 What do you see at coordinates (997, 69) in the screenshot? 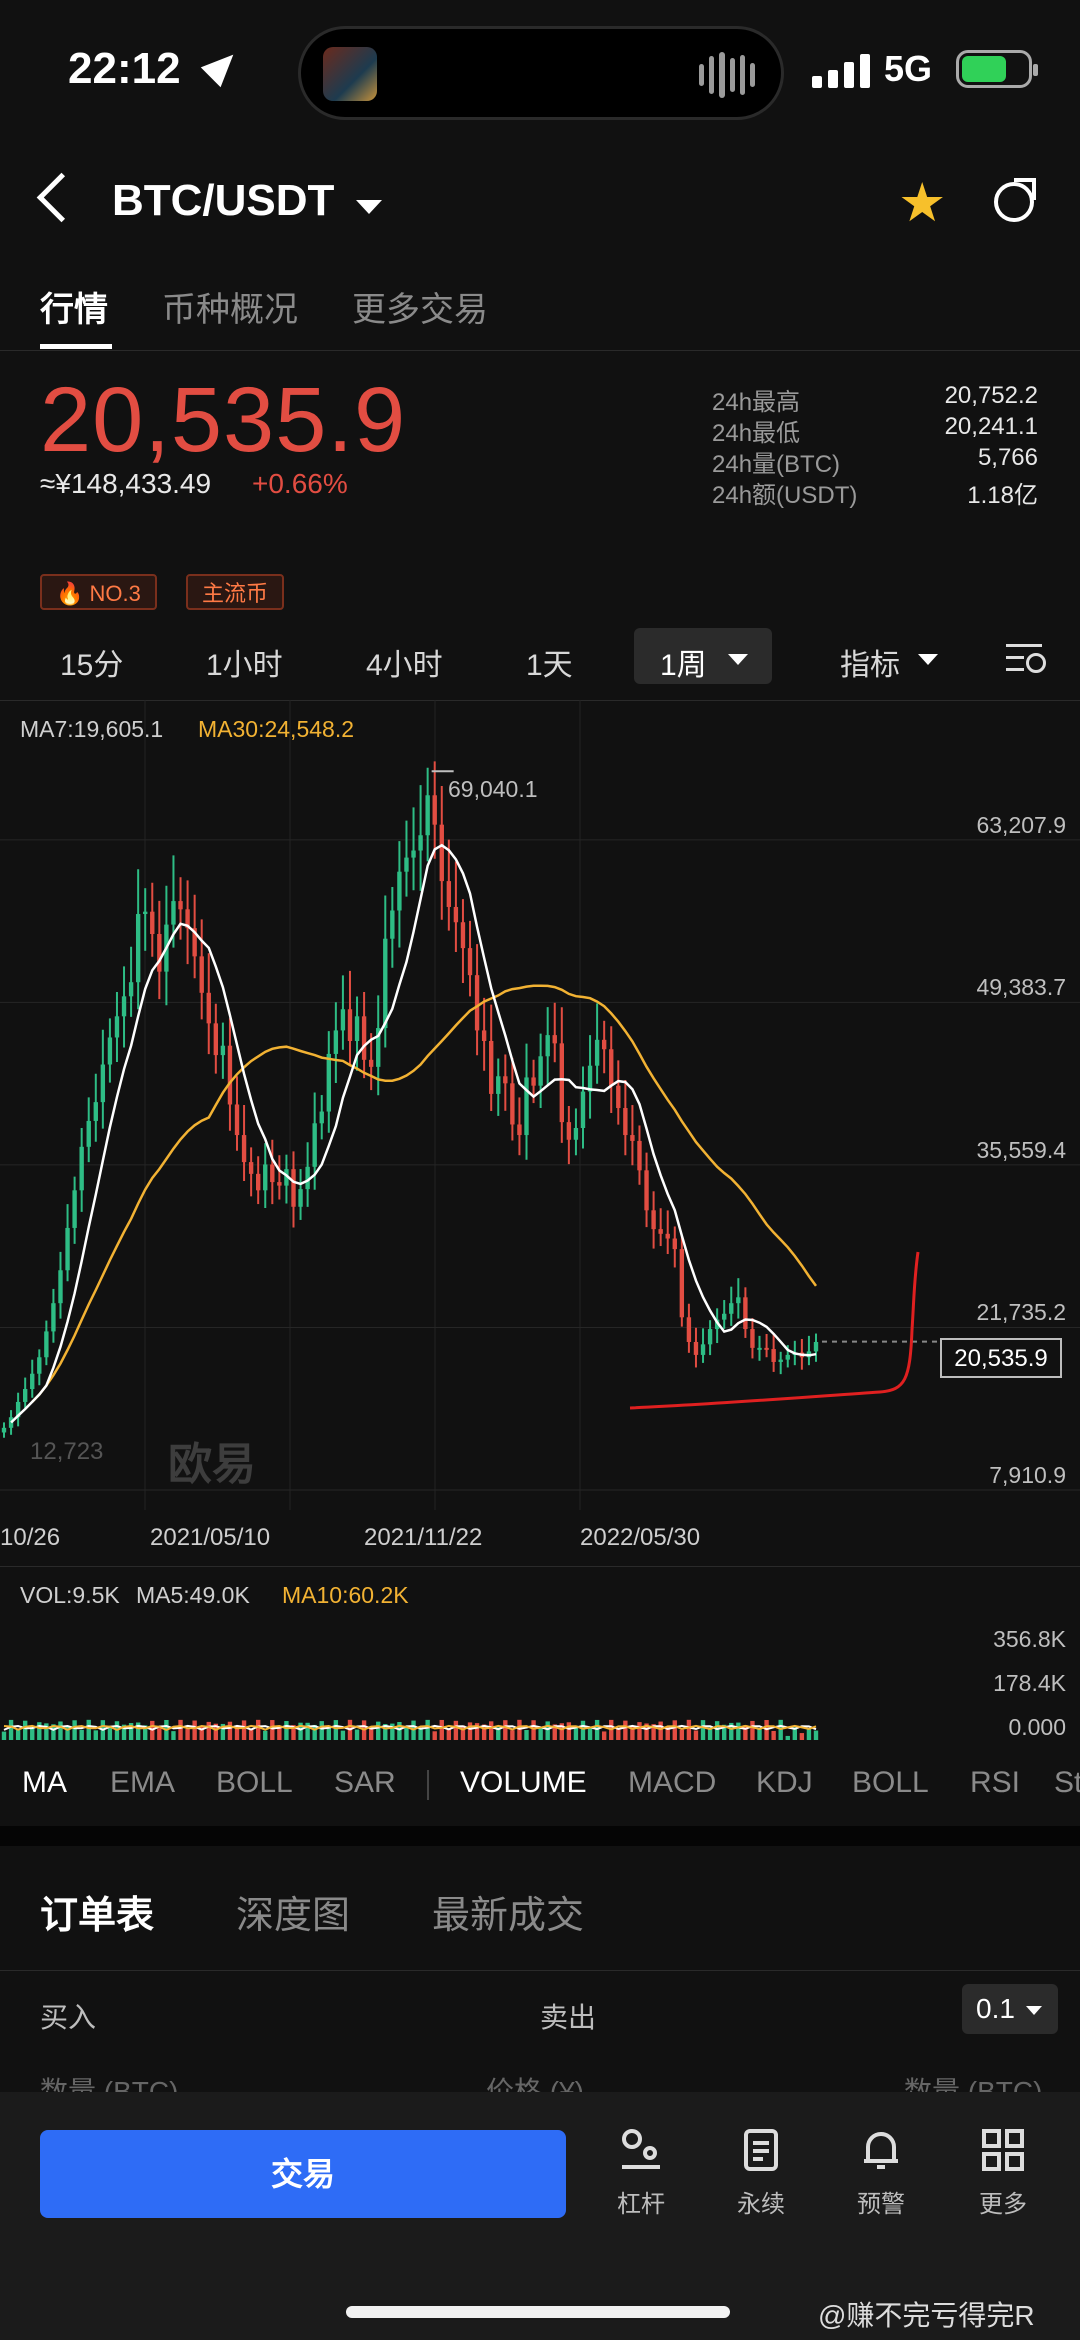
I see `battery-icon` at bounding box center [997, 69].